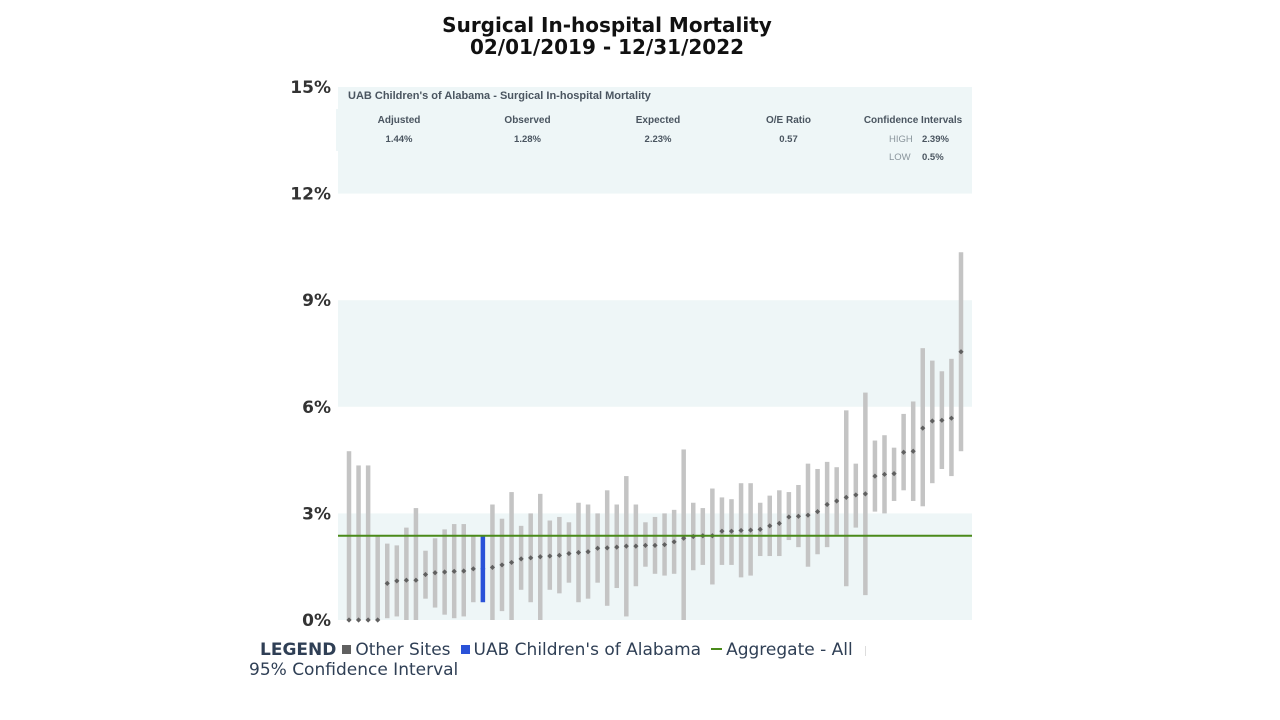 Image resolution: width=1280 pixels, height=720 pixels. Describe the element at coordinates (316, 621) in the screenshot. I see `y-tick-label: 0%` at that location.